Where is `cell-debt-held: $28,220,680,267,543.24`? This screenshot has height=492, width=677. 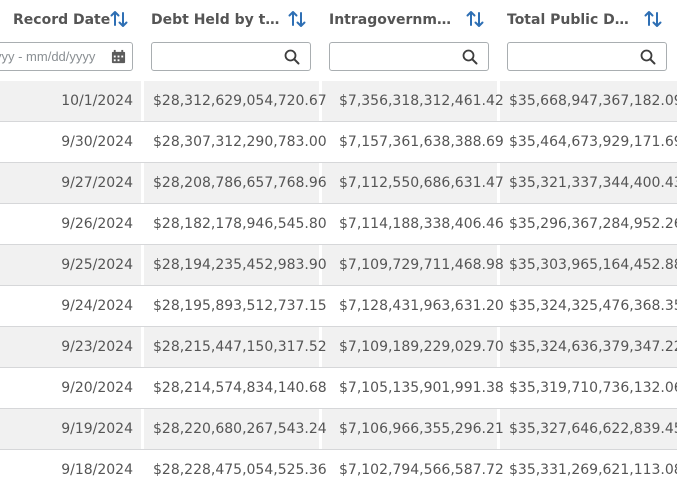 cell-debt-held: $28,220,680,267,543.24 is located at coordinates (240, 429).